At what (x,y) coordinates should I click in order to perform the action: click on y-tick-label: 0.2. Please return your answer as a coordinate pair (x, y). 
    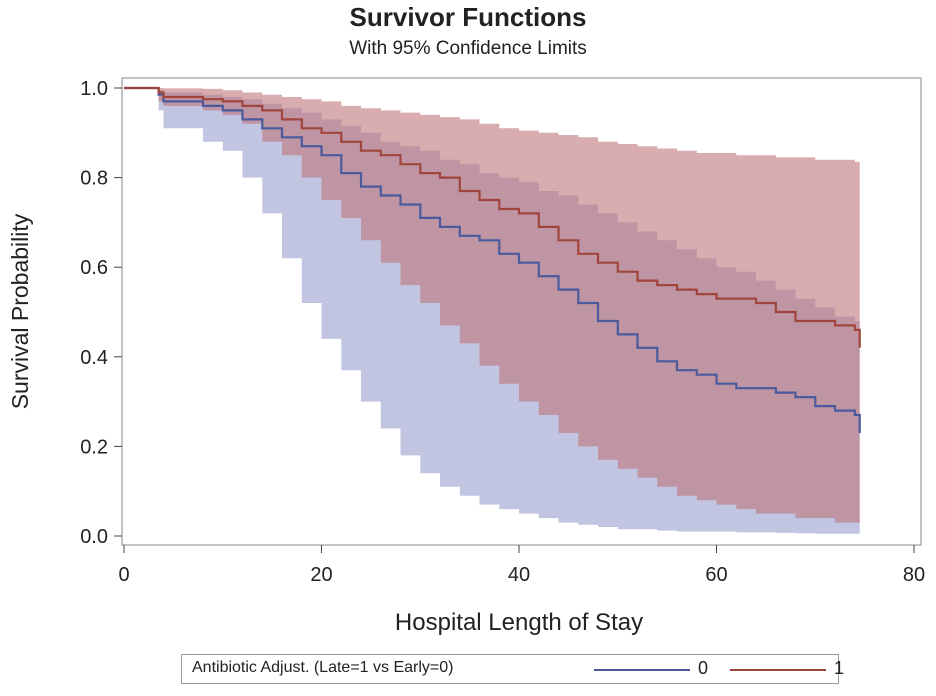
    Looking at the image, I should click on (94, 447).